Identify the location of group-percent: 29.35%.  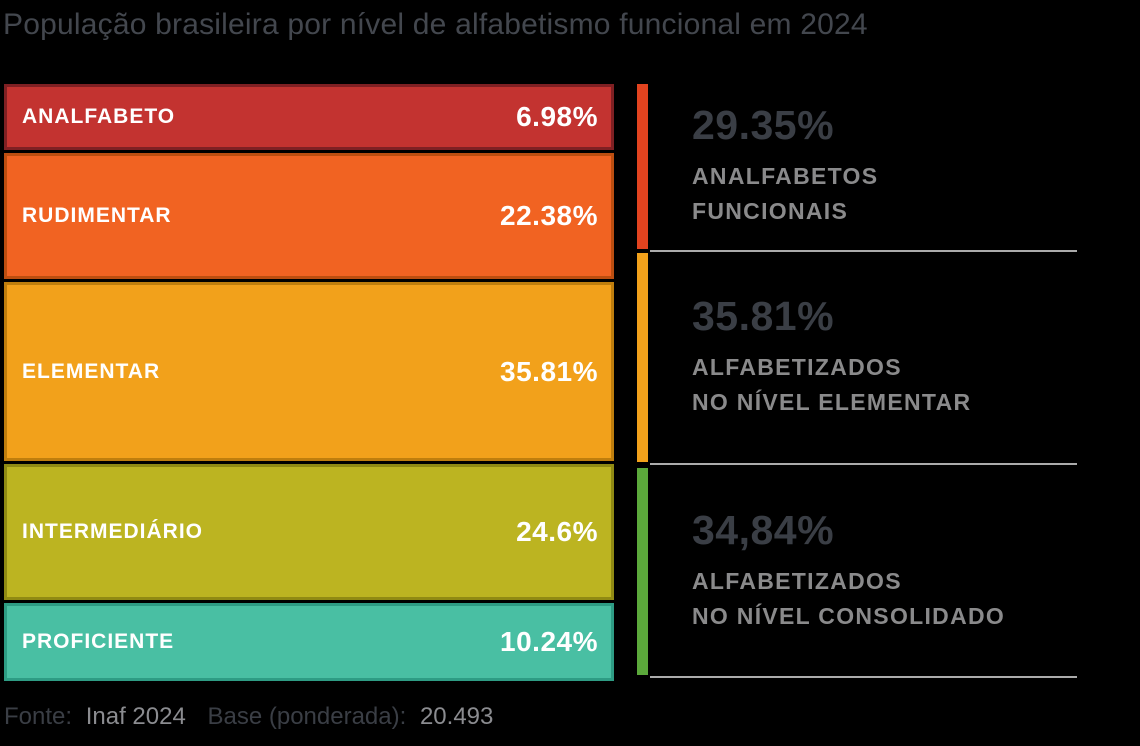
(763, 124).